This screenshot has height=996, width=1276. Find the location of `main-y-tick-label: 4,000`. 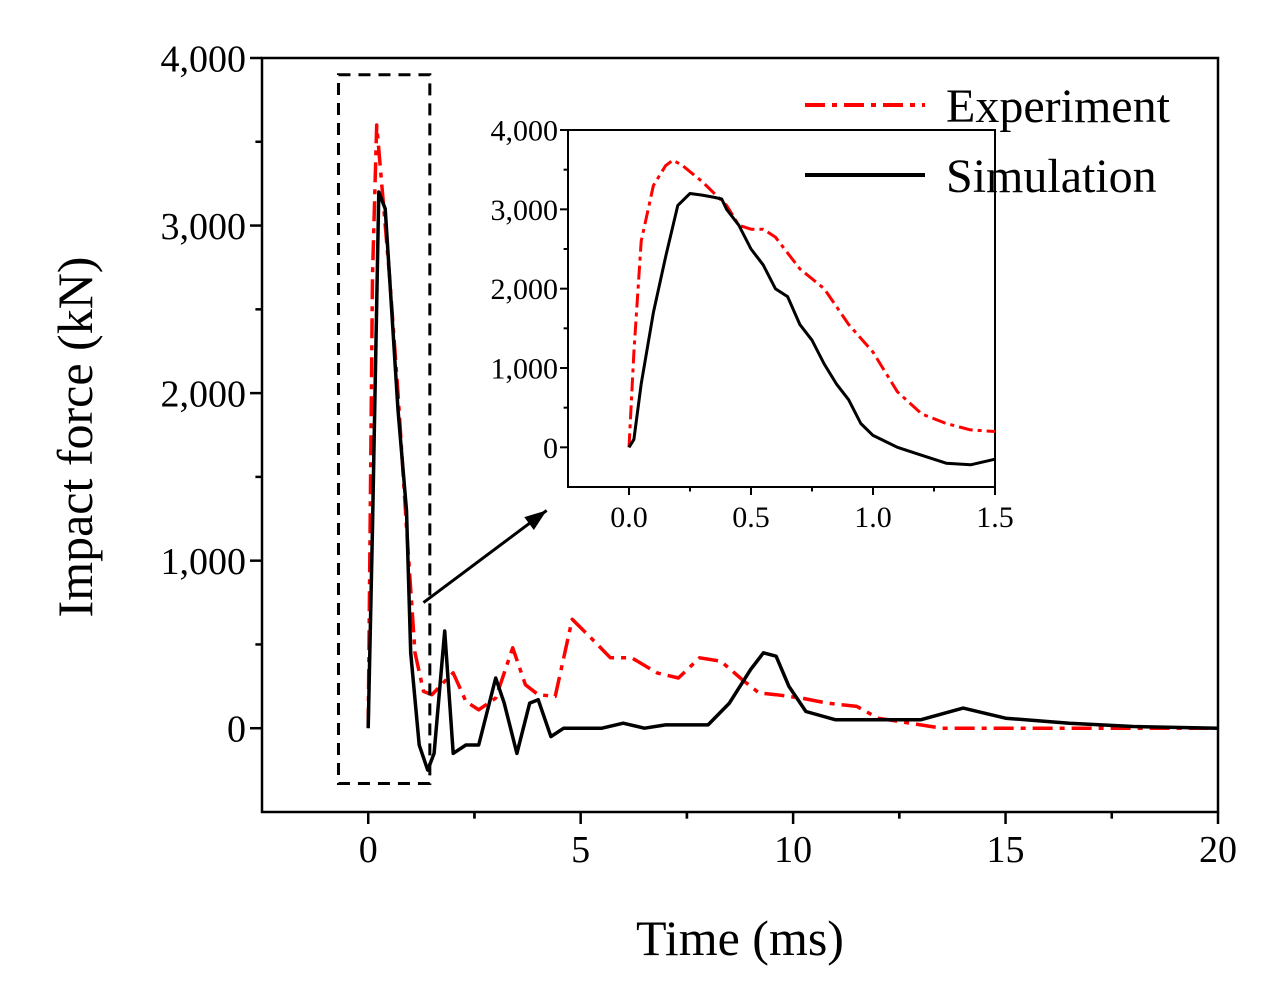

main-y-tick-label: 4,000 is located at coordinates (204, 59).